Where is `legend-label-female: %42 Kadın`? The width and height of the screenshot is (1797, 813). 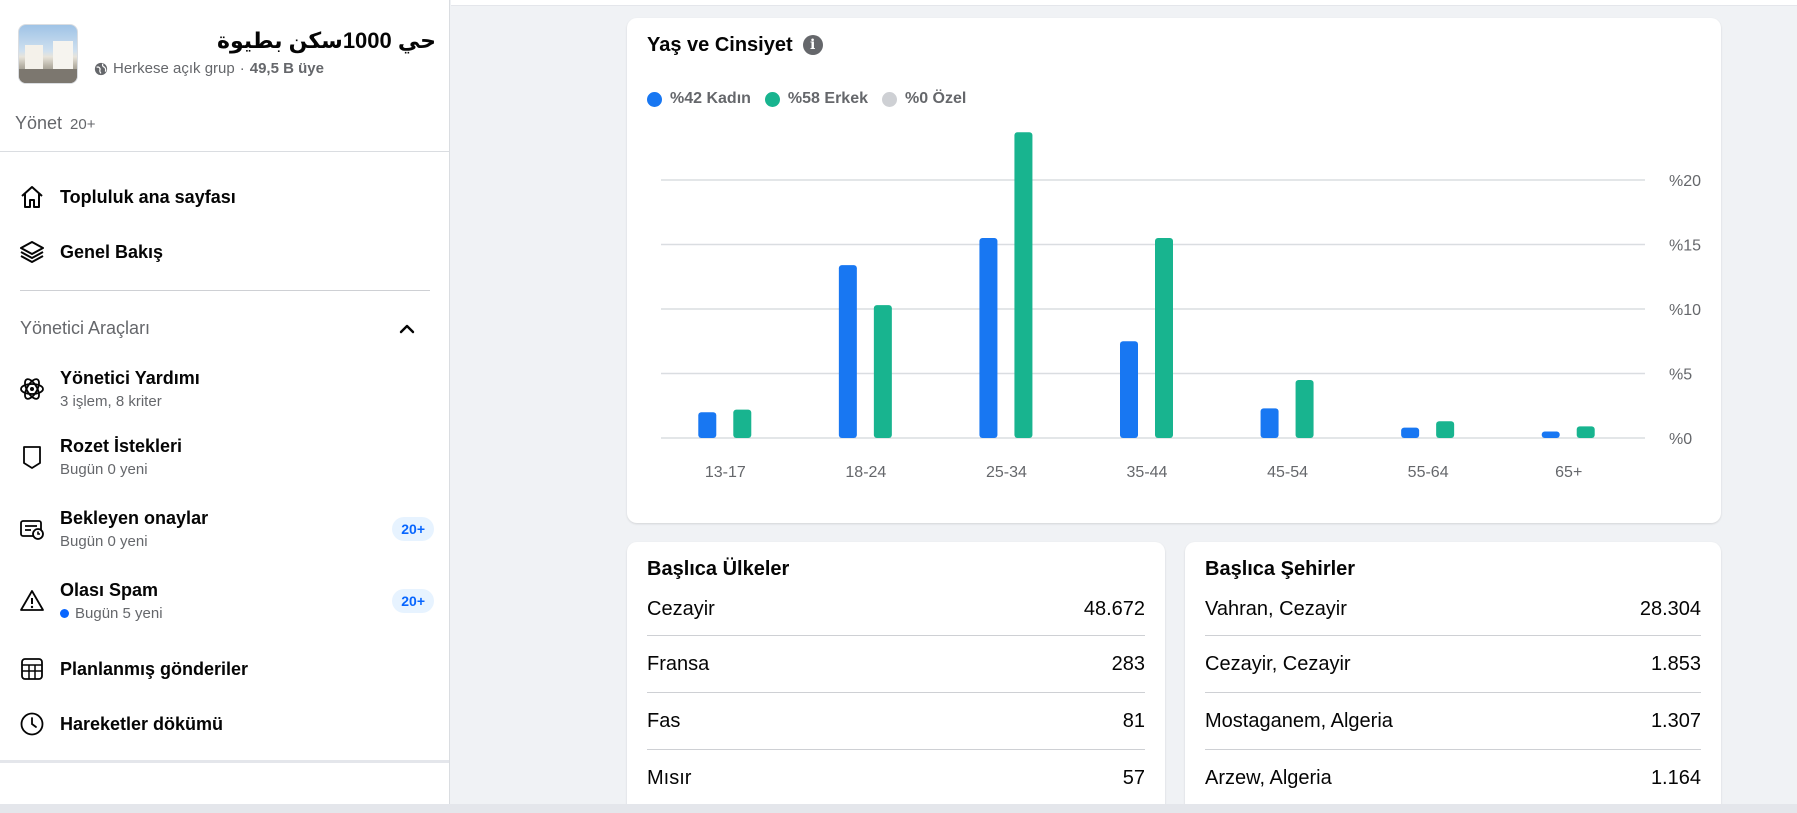 legend-label-female: %42 Kadın is located at coordinates (710, 98).